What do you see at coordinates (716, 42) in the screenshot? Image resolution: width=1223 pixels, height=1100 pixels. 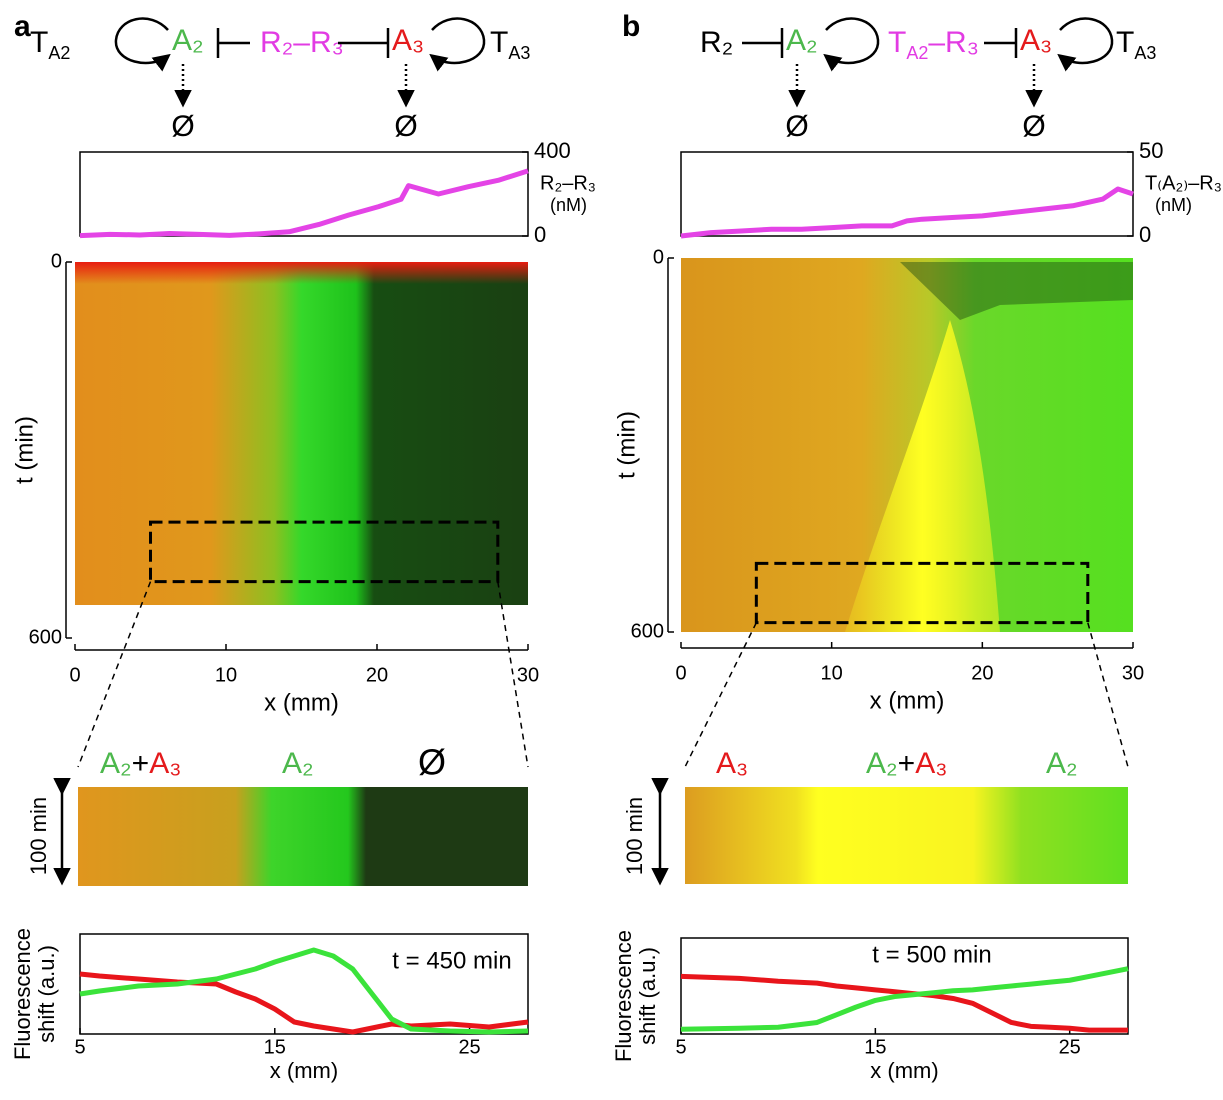 I see `node-label: R₂` at bounding box center [716, 42].